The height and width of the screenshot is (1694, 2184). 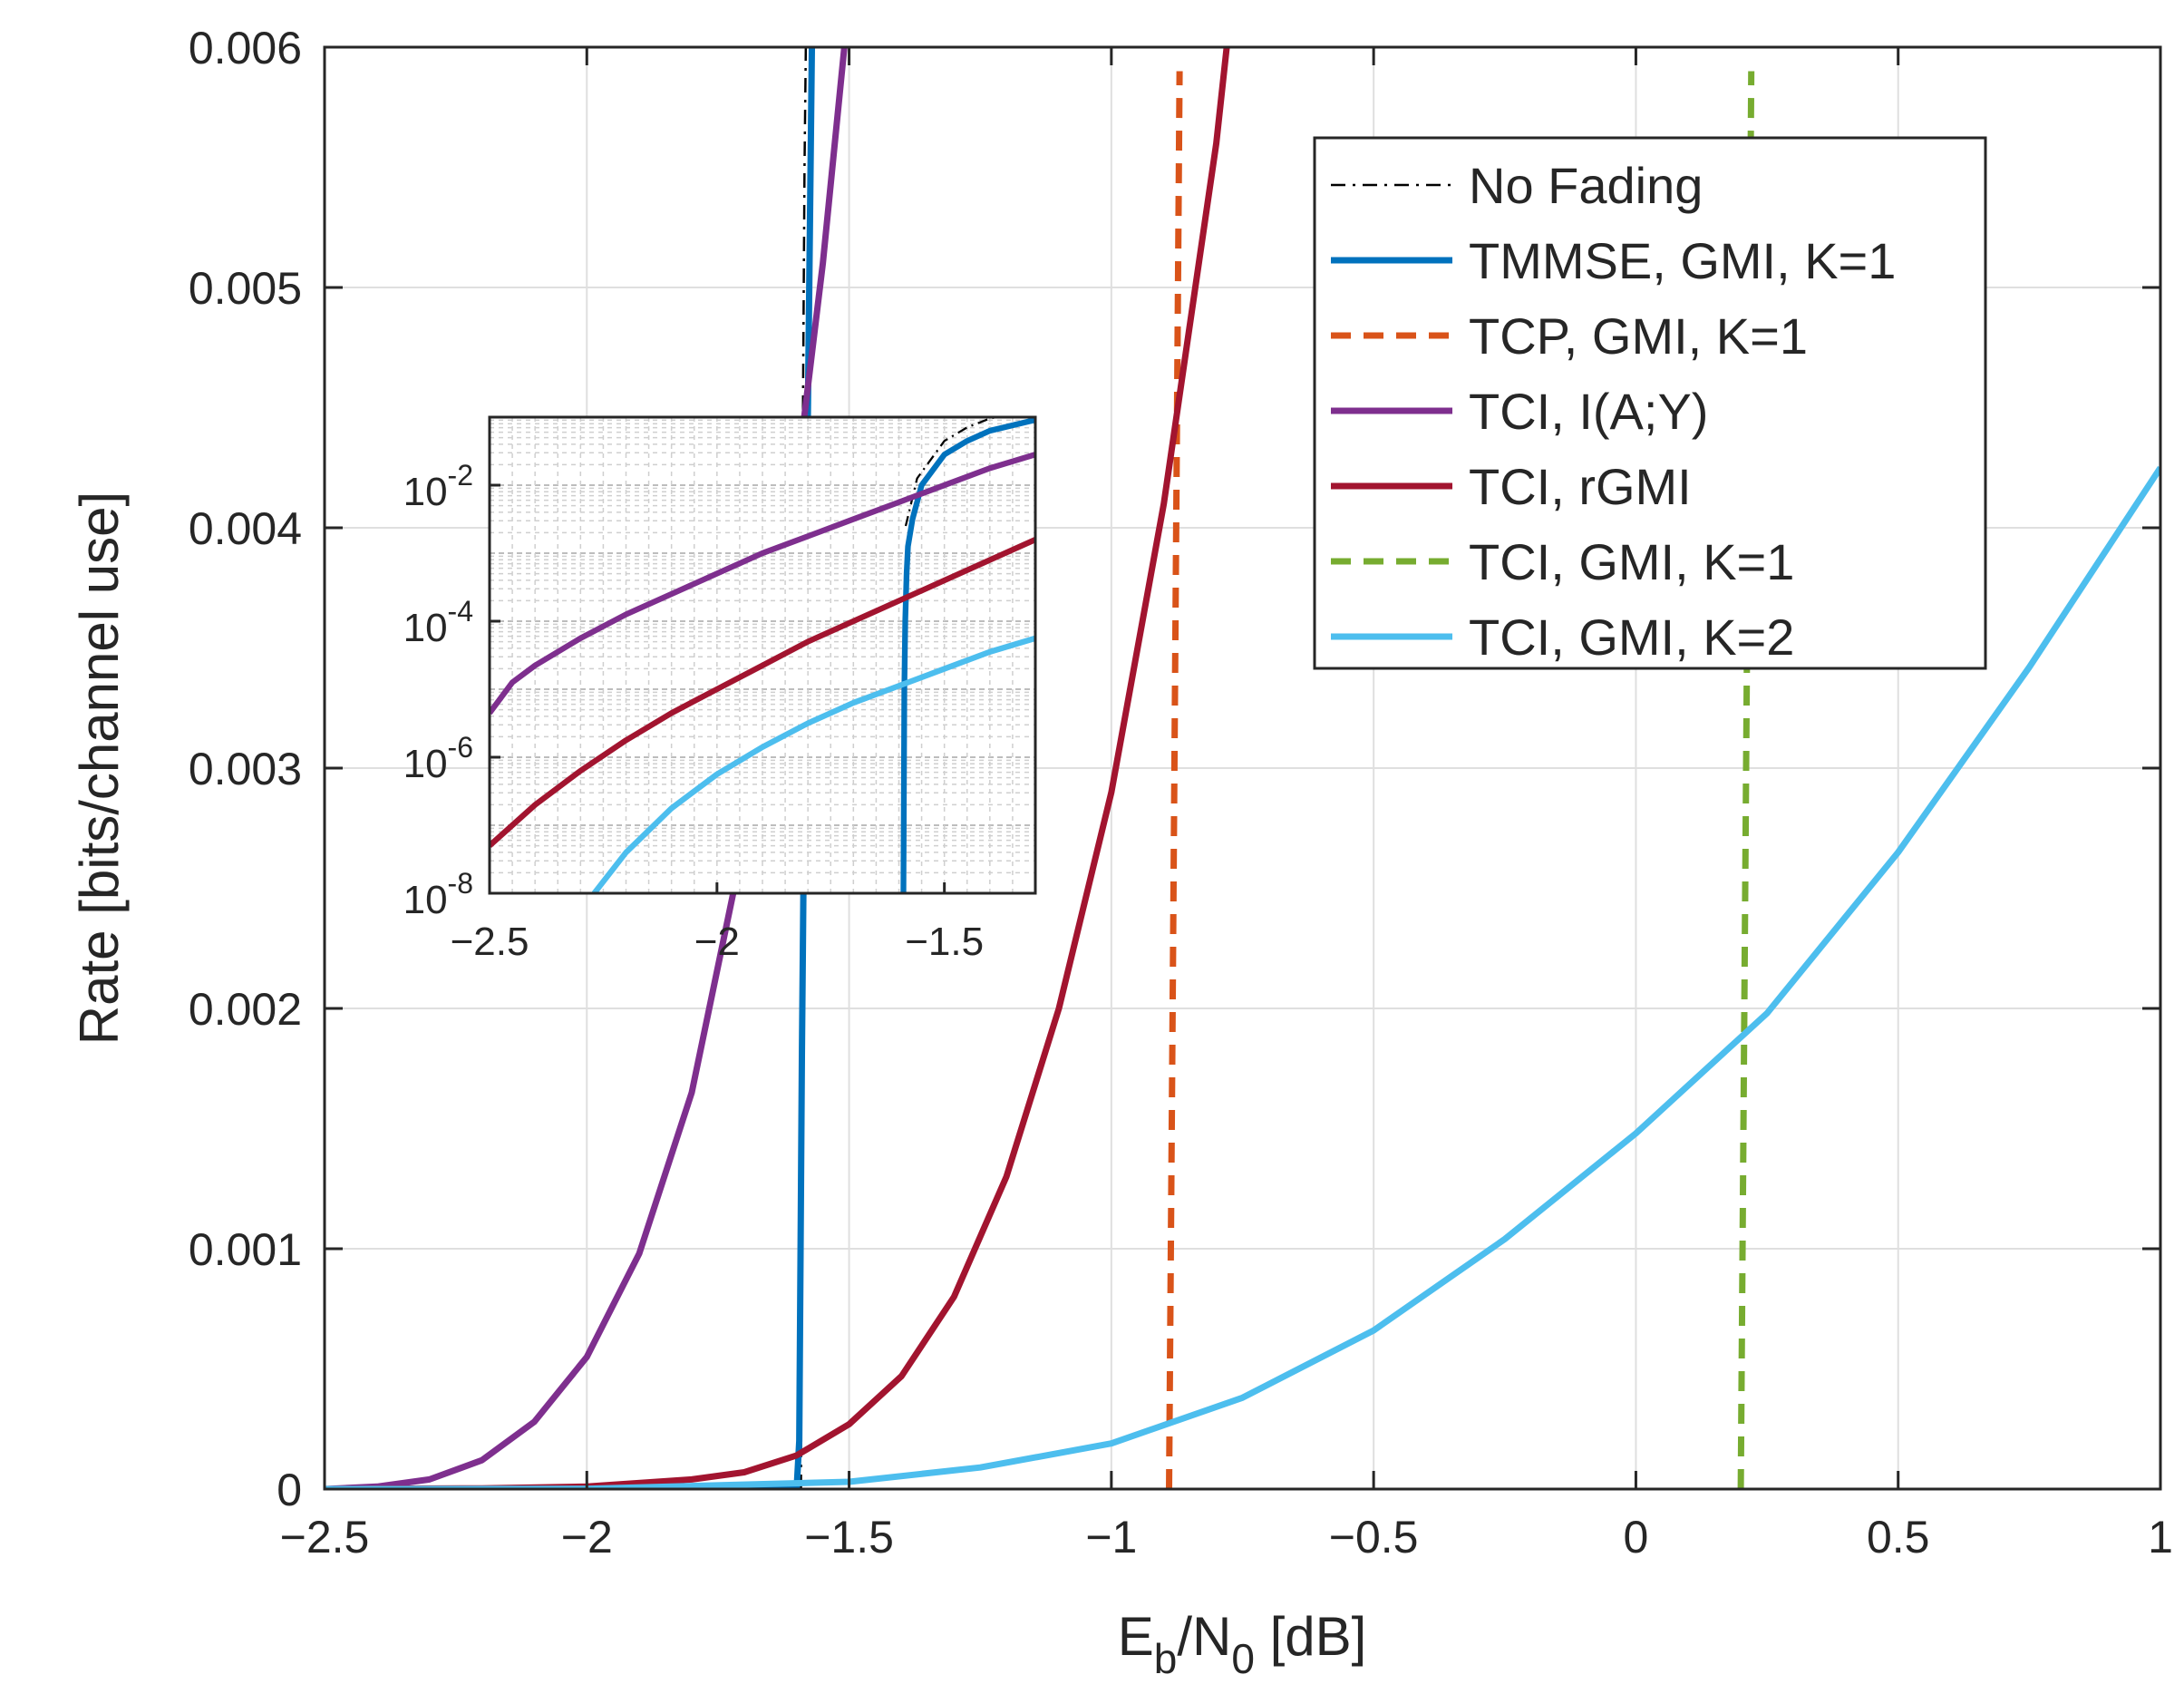 What do you see at coordinates (1631, 561) in the screenshot?
I see `legend-label: TCI, GMI, K=1` at bounding box center [1631, 561].